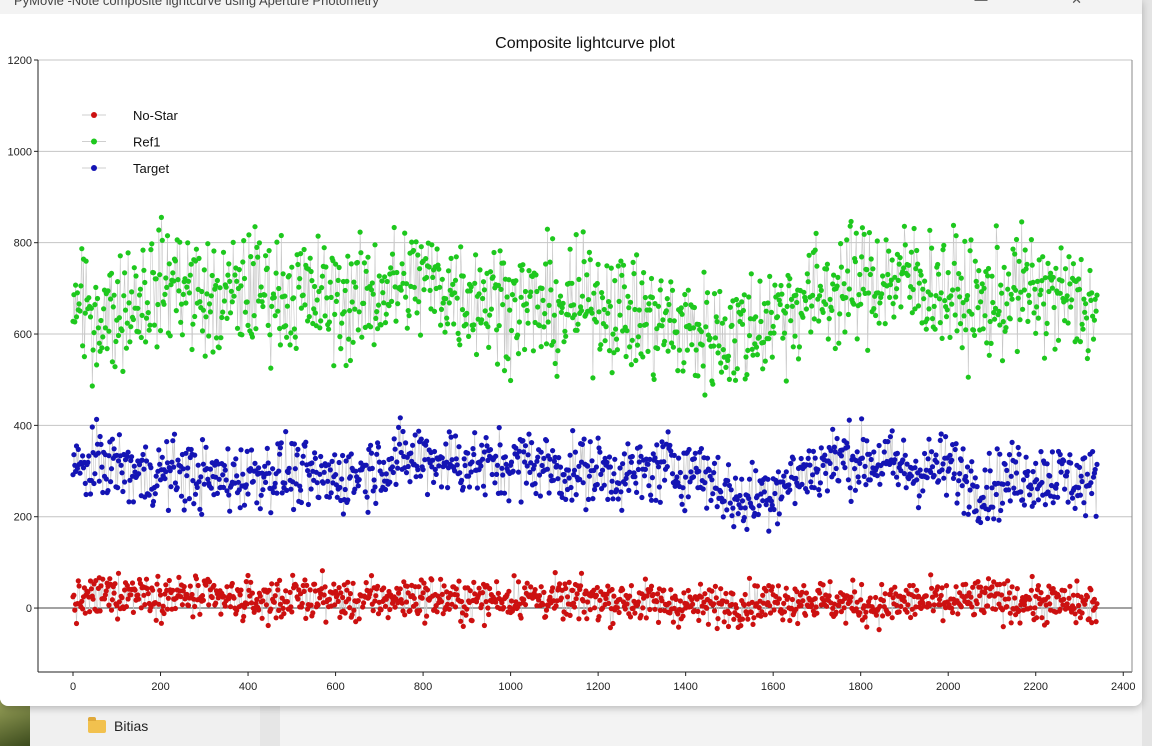 Image resolution: width=1152 pixels, height=746 pixels. What do you see at coordinates (146, 142) in the screenshot?
I see `legend-label: Ref1` at bounding box center [146, 142].